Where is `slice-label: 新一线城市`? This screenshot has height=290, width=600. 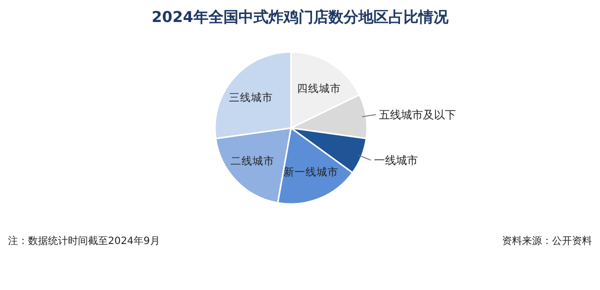 slice-label: 新一线城市 is located at coordinates (310, 172).